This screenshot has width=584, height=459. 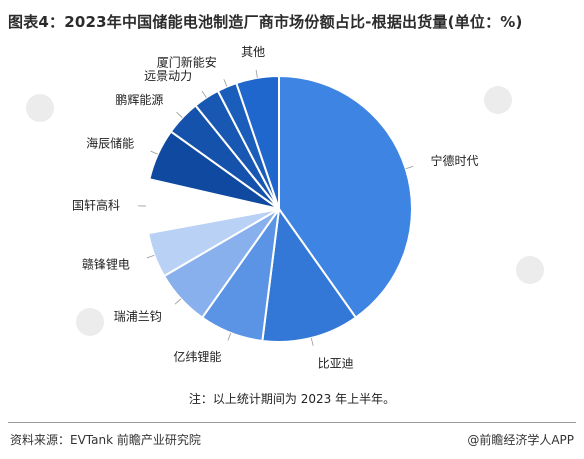 What do you see at coordinates (187, 62) in the screenshot?
I see `slice-label-10: 厦门新能安` at bounding box center [187, 62].